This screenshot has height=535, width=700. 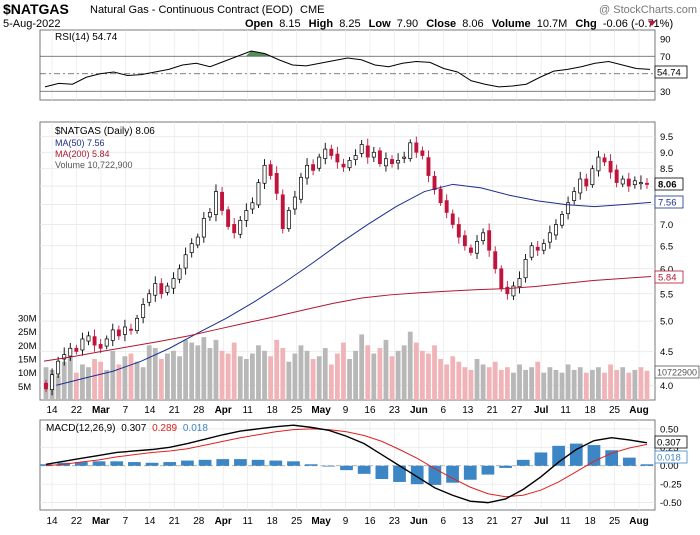 I want to click on price-tick-label: 9.0, so click(x=666, y=153).